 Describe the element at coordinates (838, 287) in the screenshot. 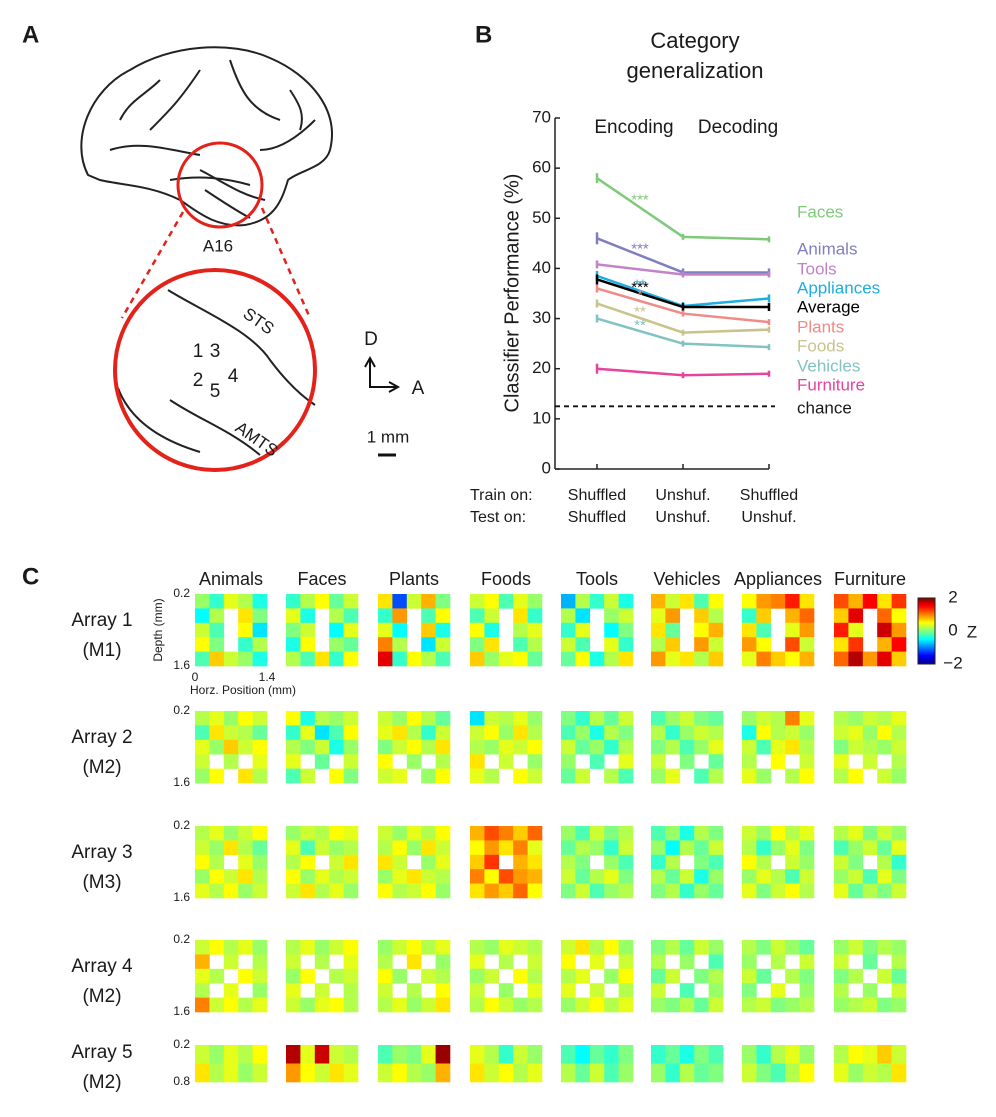

I see `legend-label: Appliances` at that location.